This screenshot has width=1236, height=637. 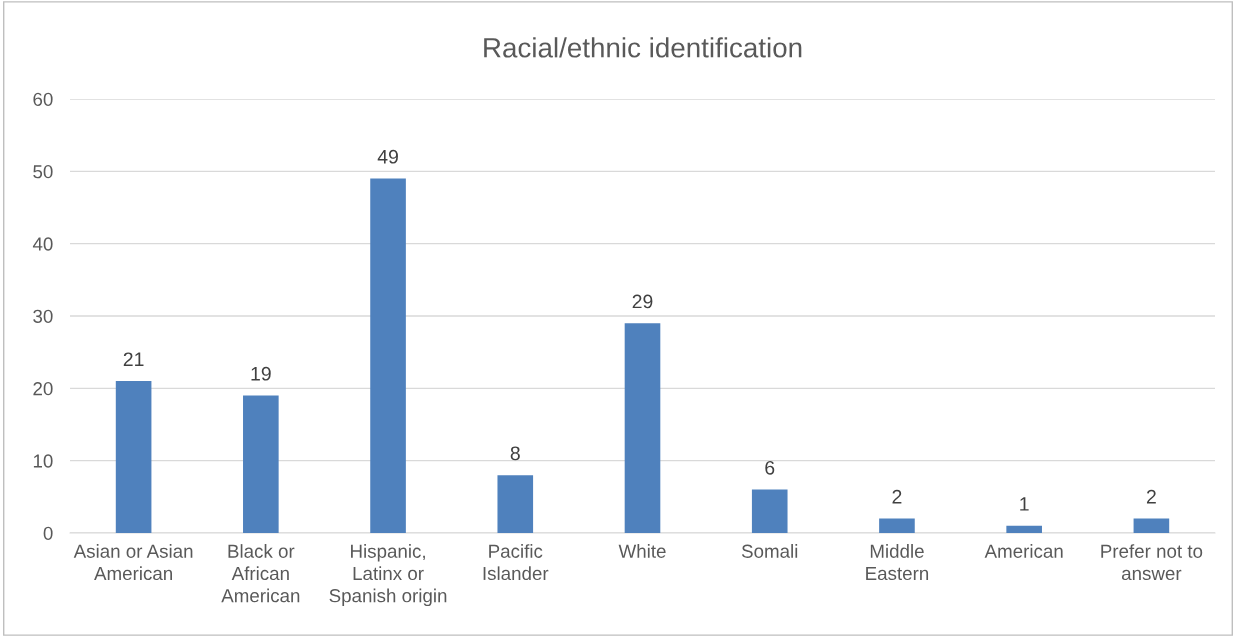 What do you see at coordinates (42, 244) in the screenshot?
I see `y-tick-label: 40` at bounding box center [42, 244].